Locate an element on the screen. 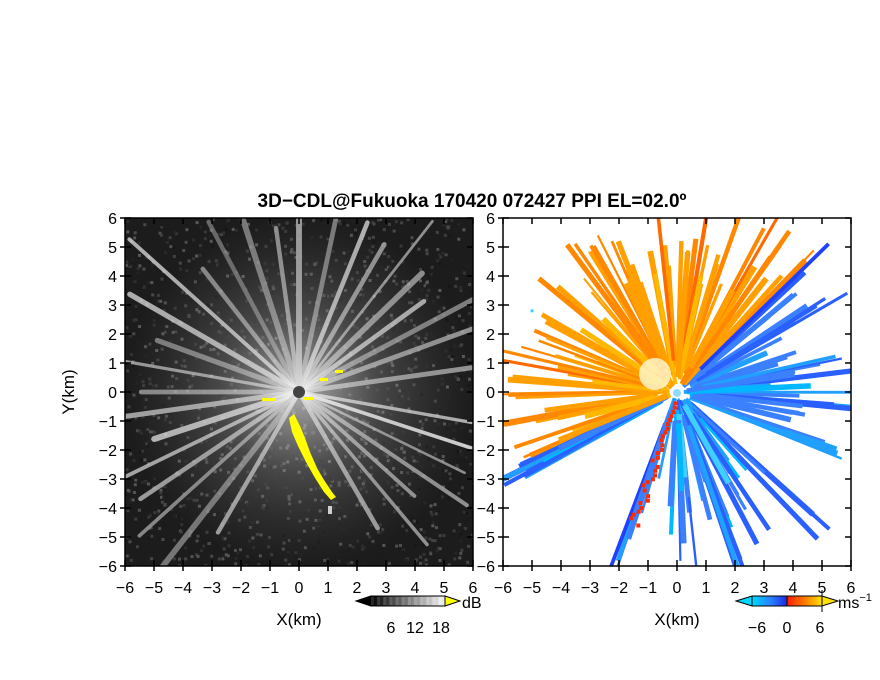 This screenshot has width=880, height=680. y-tick-label: 5 is located at coordinates (490, 248).